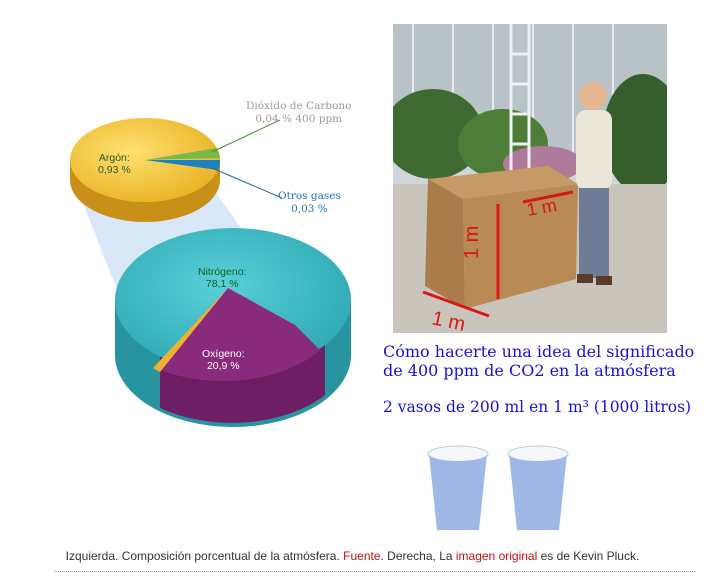  What do you see at coordinates (539, 351) in the screenshot?
I see `headline-line-1: Cómo hacerte una idea del significado` at bounding box center [539, 351].